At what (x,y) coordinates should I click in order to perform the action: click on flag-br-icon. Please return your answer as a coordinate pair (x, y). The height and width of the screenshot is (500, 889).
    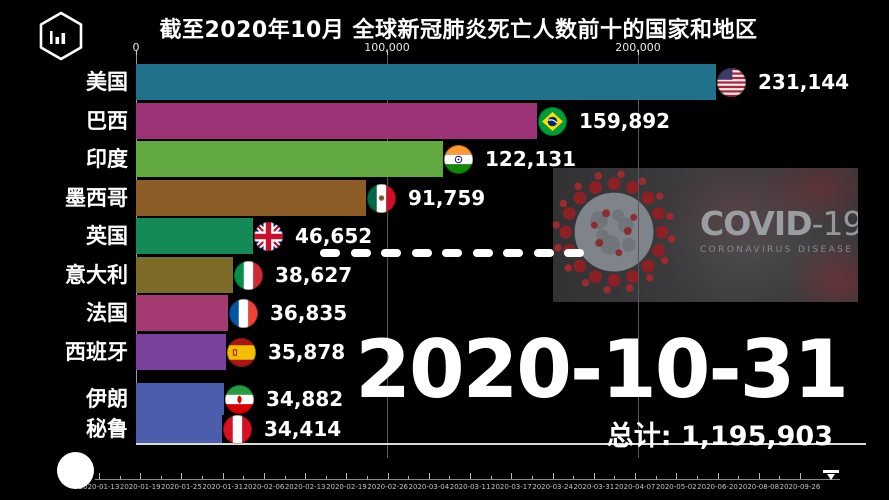
    Looking at the image, I should click on (552, 121).